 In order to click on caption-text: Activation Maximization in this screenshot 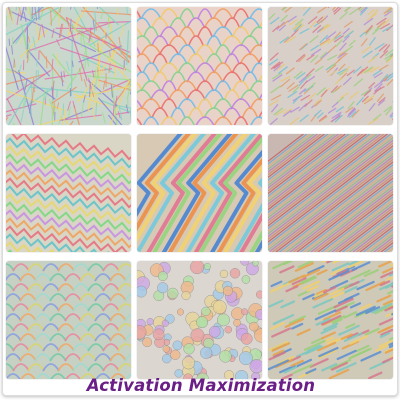, I will do `click(201, 385)`.